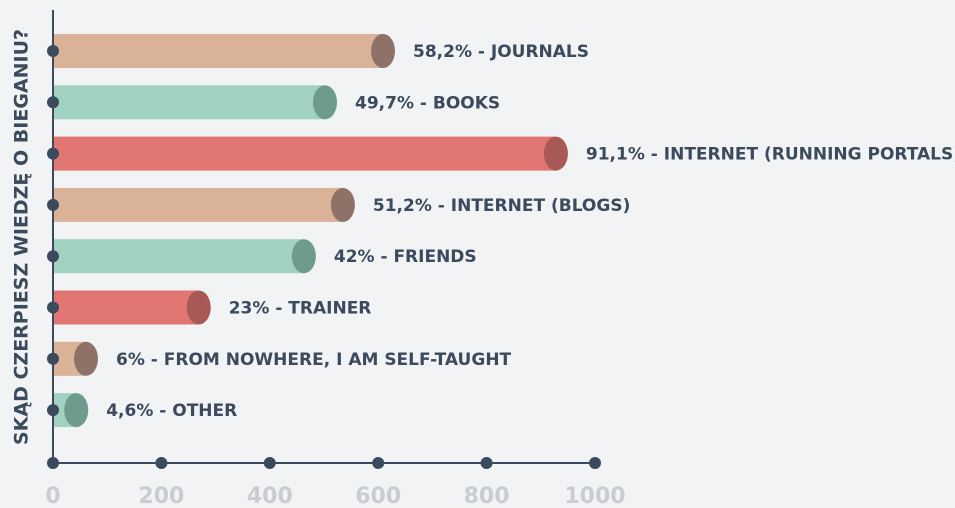  What do you see at coordinates (594, 496) in the screenshot?
I see `x-tick-label: 1000` at bounding box center [594, 496].